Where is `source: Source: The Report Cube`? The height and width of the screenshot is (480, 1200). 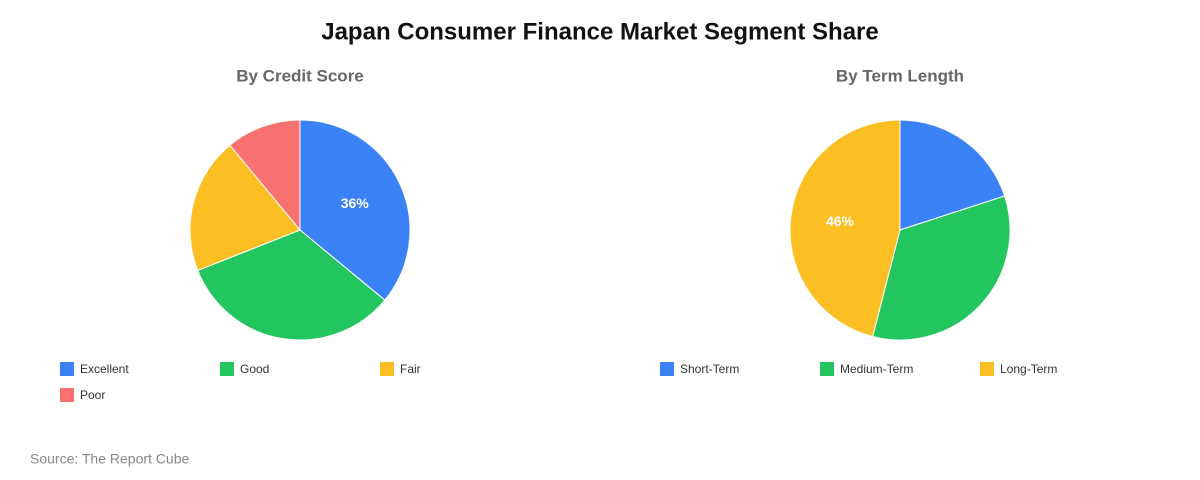
source: Source: The Report Cube is located at coordinates (109, 459).